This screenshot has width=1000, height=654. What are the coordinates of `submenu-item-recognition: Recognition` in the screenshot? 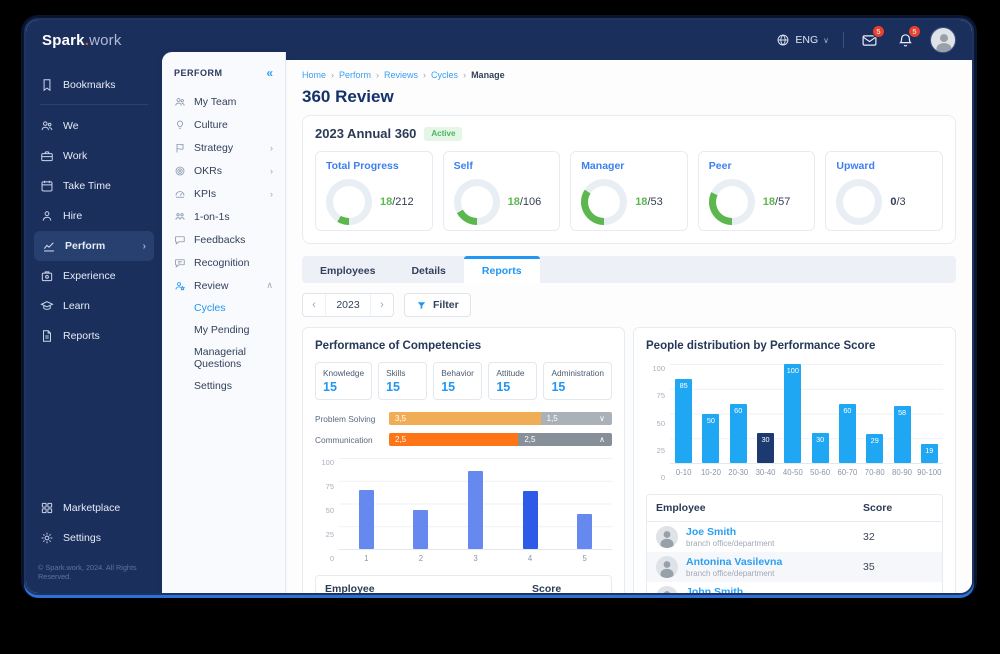 It's located at (223, 262).